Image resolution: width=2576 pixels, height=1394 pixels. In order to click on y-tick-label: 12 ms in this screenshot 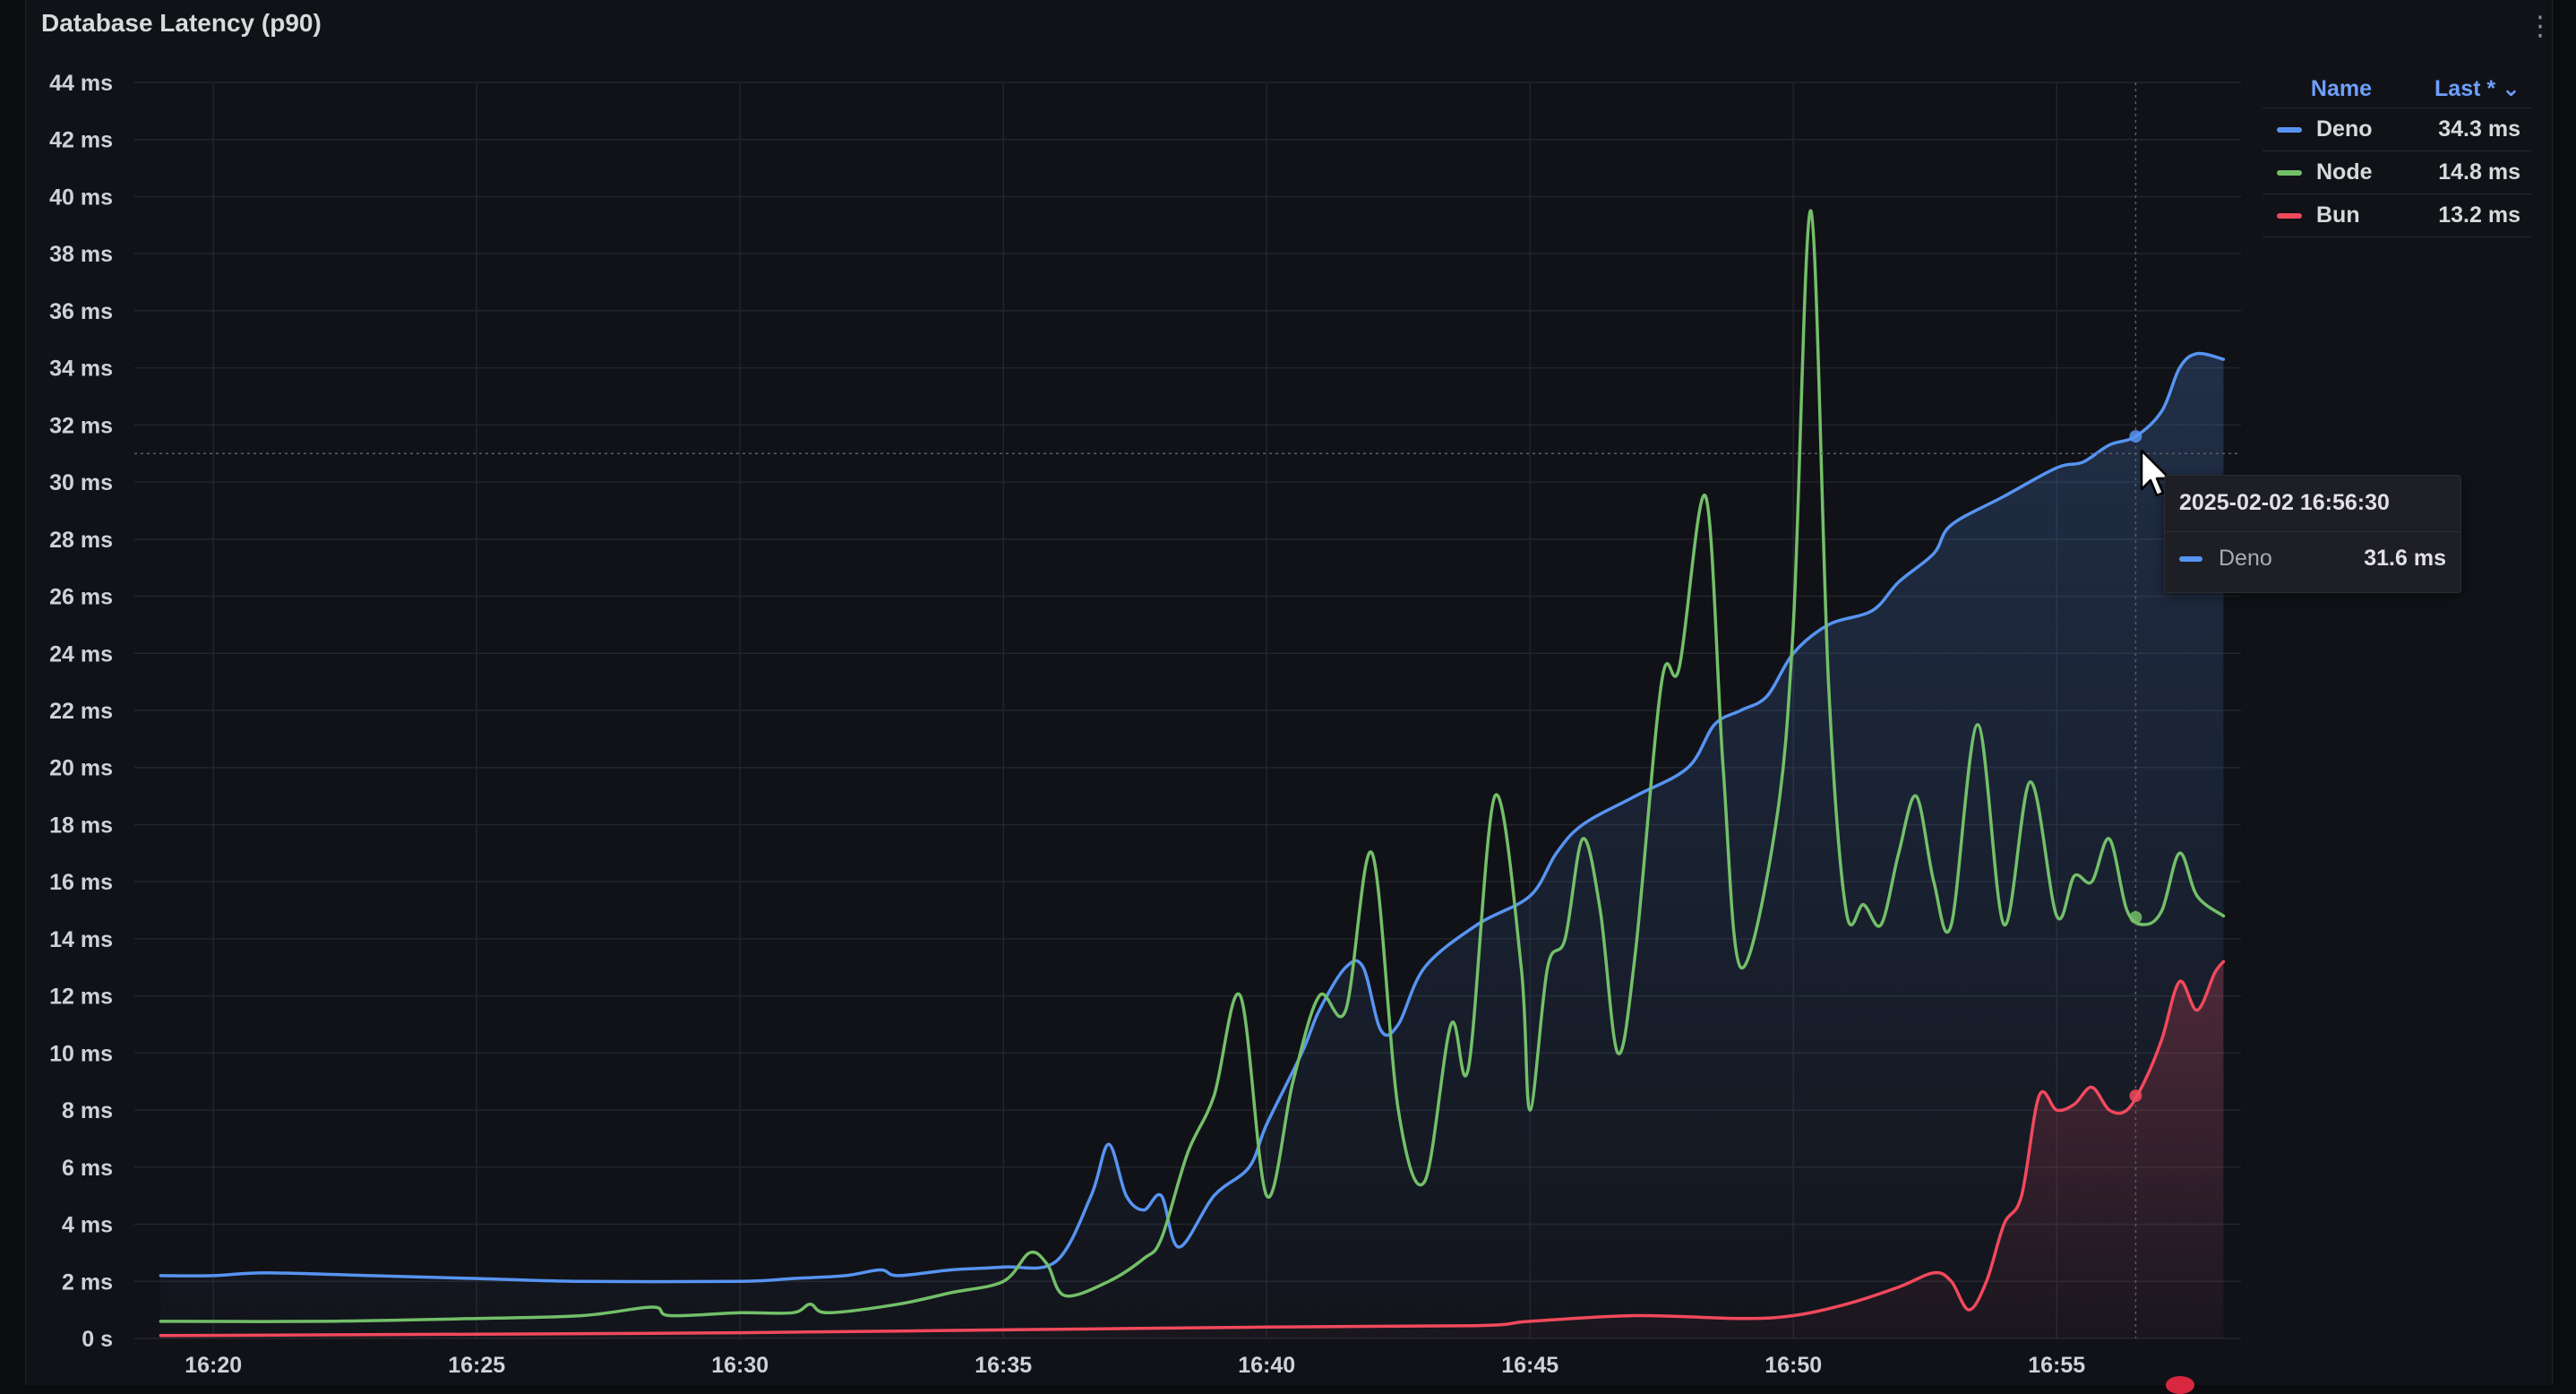, I will do `click(81, 998)`.